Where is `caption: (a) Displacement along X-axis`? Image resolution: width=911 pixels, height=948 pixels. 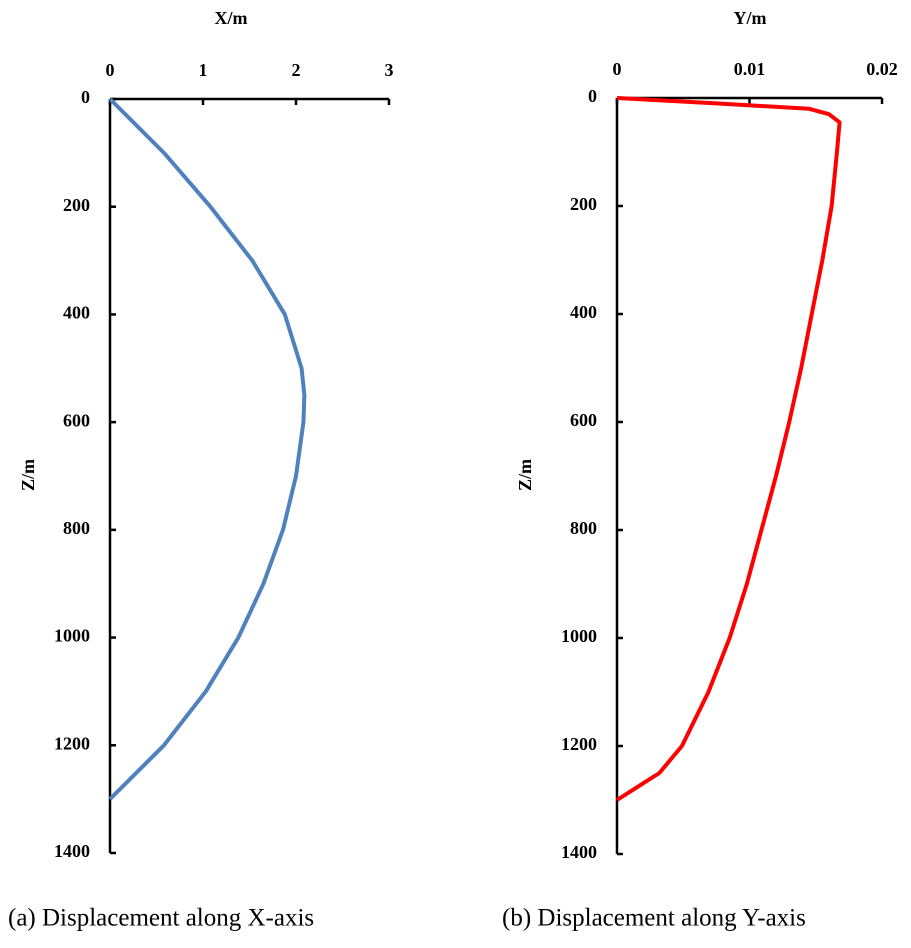
caption: (a) Displacement along X-axis is located at coordinates (161, 918).